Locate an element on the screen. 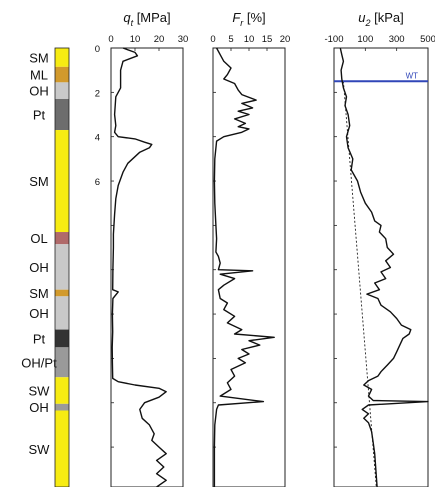 Image resolution: width=435 pixels, height=492 pixels. x-tick-label: 100 is located at coordinates (365, 39).